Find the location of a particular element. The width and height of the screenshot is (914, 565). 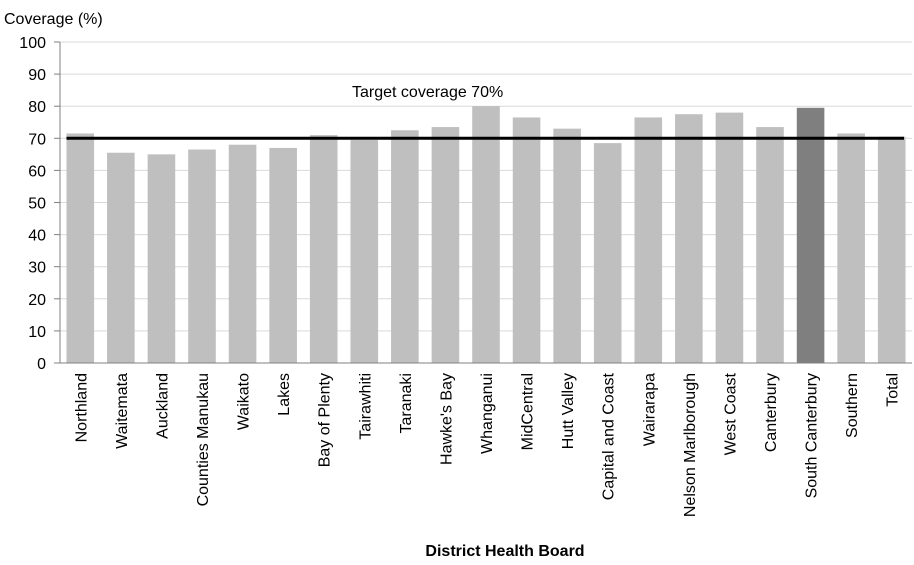

x-tick-label: Capital and Coast is located at coordinates (609, 436).